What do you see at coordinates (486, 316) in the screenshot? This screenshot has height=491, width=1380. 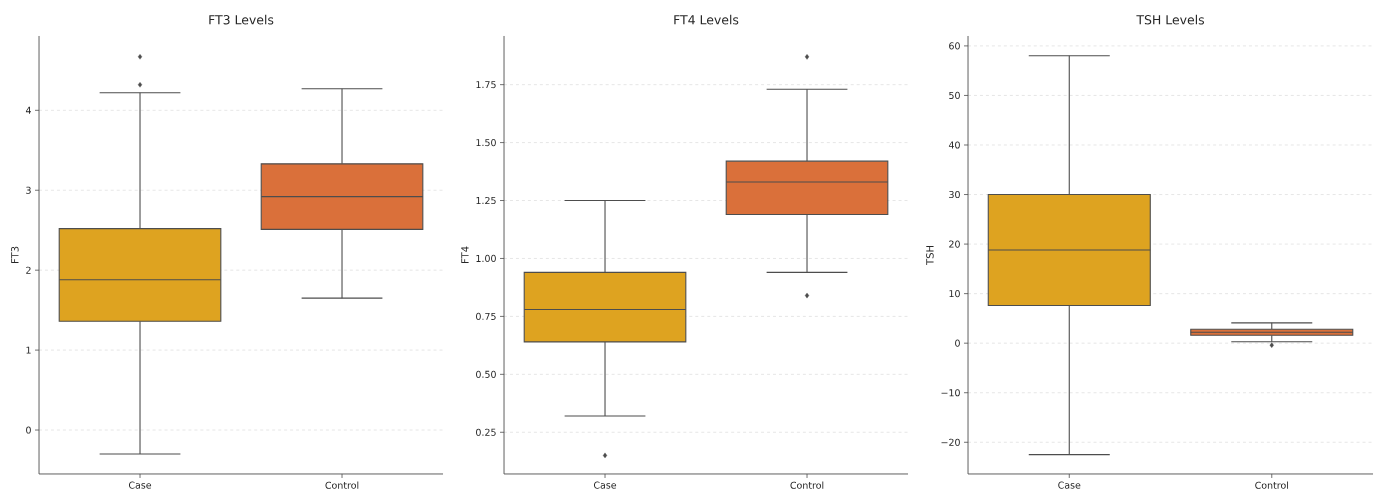 I see `y-tick-label: 0.75` at bounding box center [486, 316].